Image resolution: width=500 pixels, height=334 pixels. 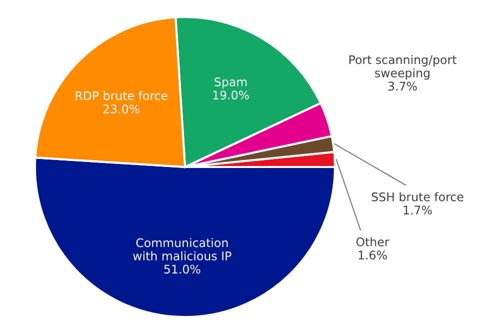 I want to click on data-label: 51.0%, so click(x=182, y=269).